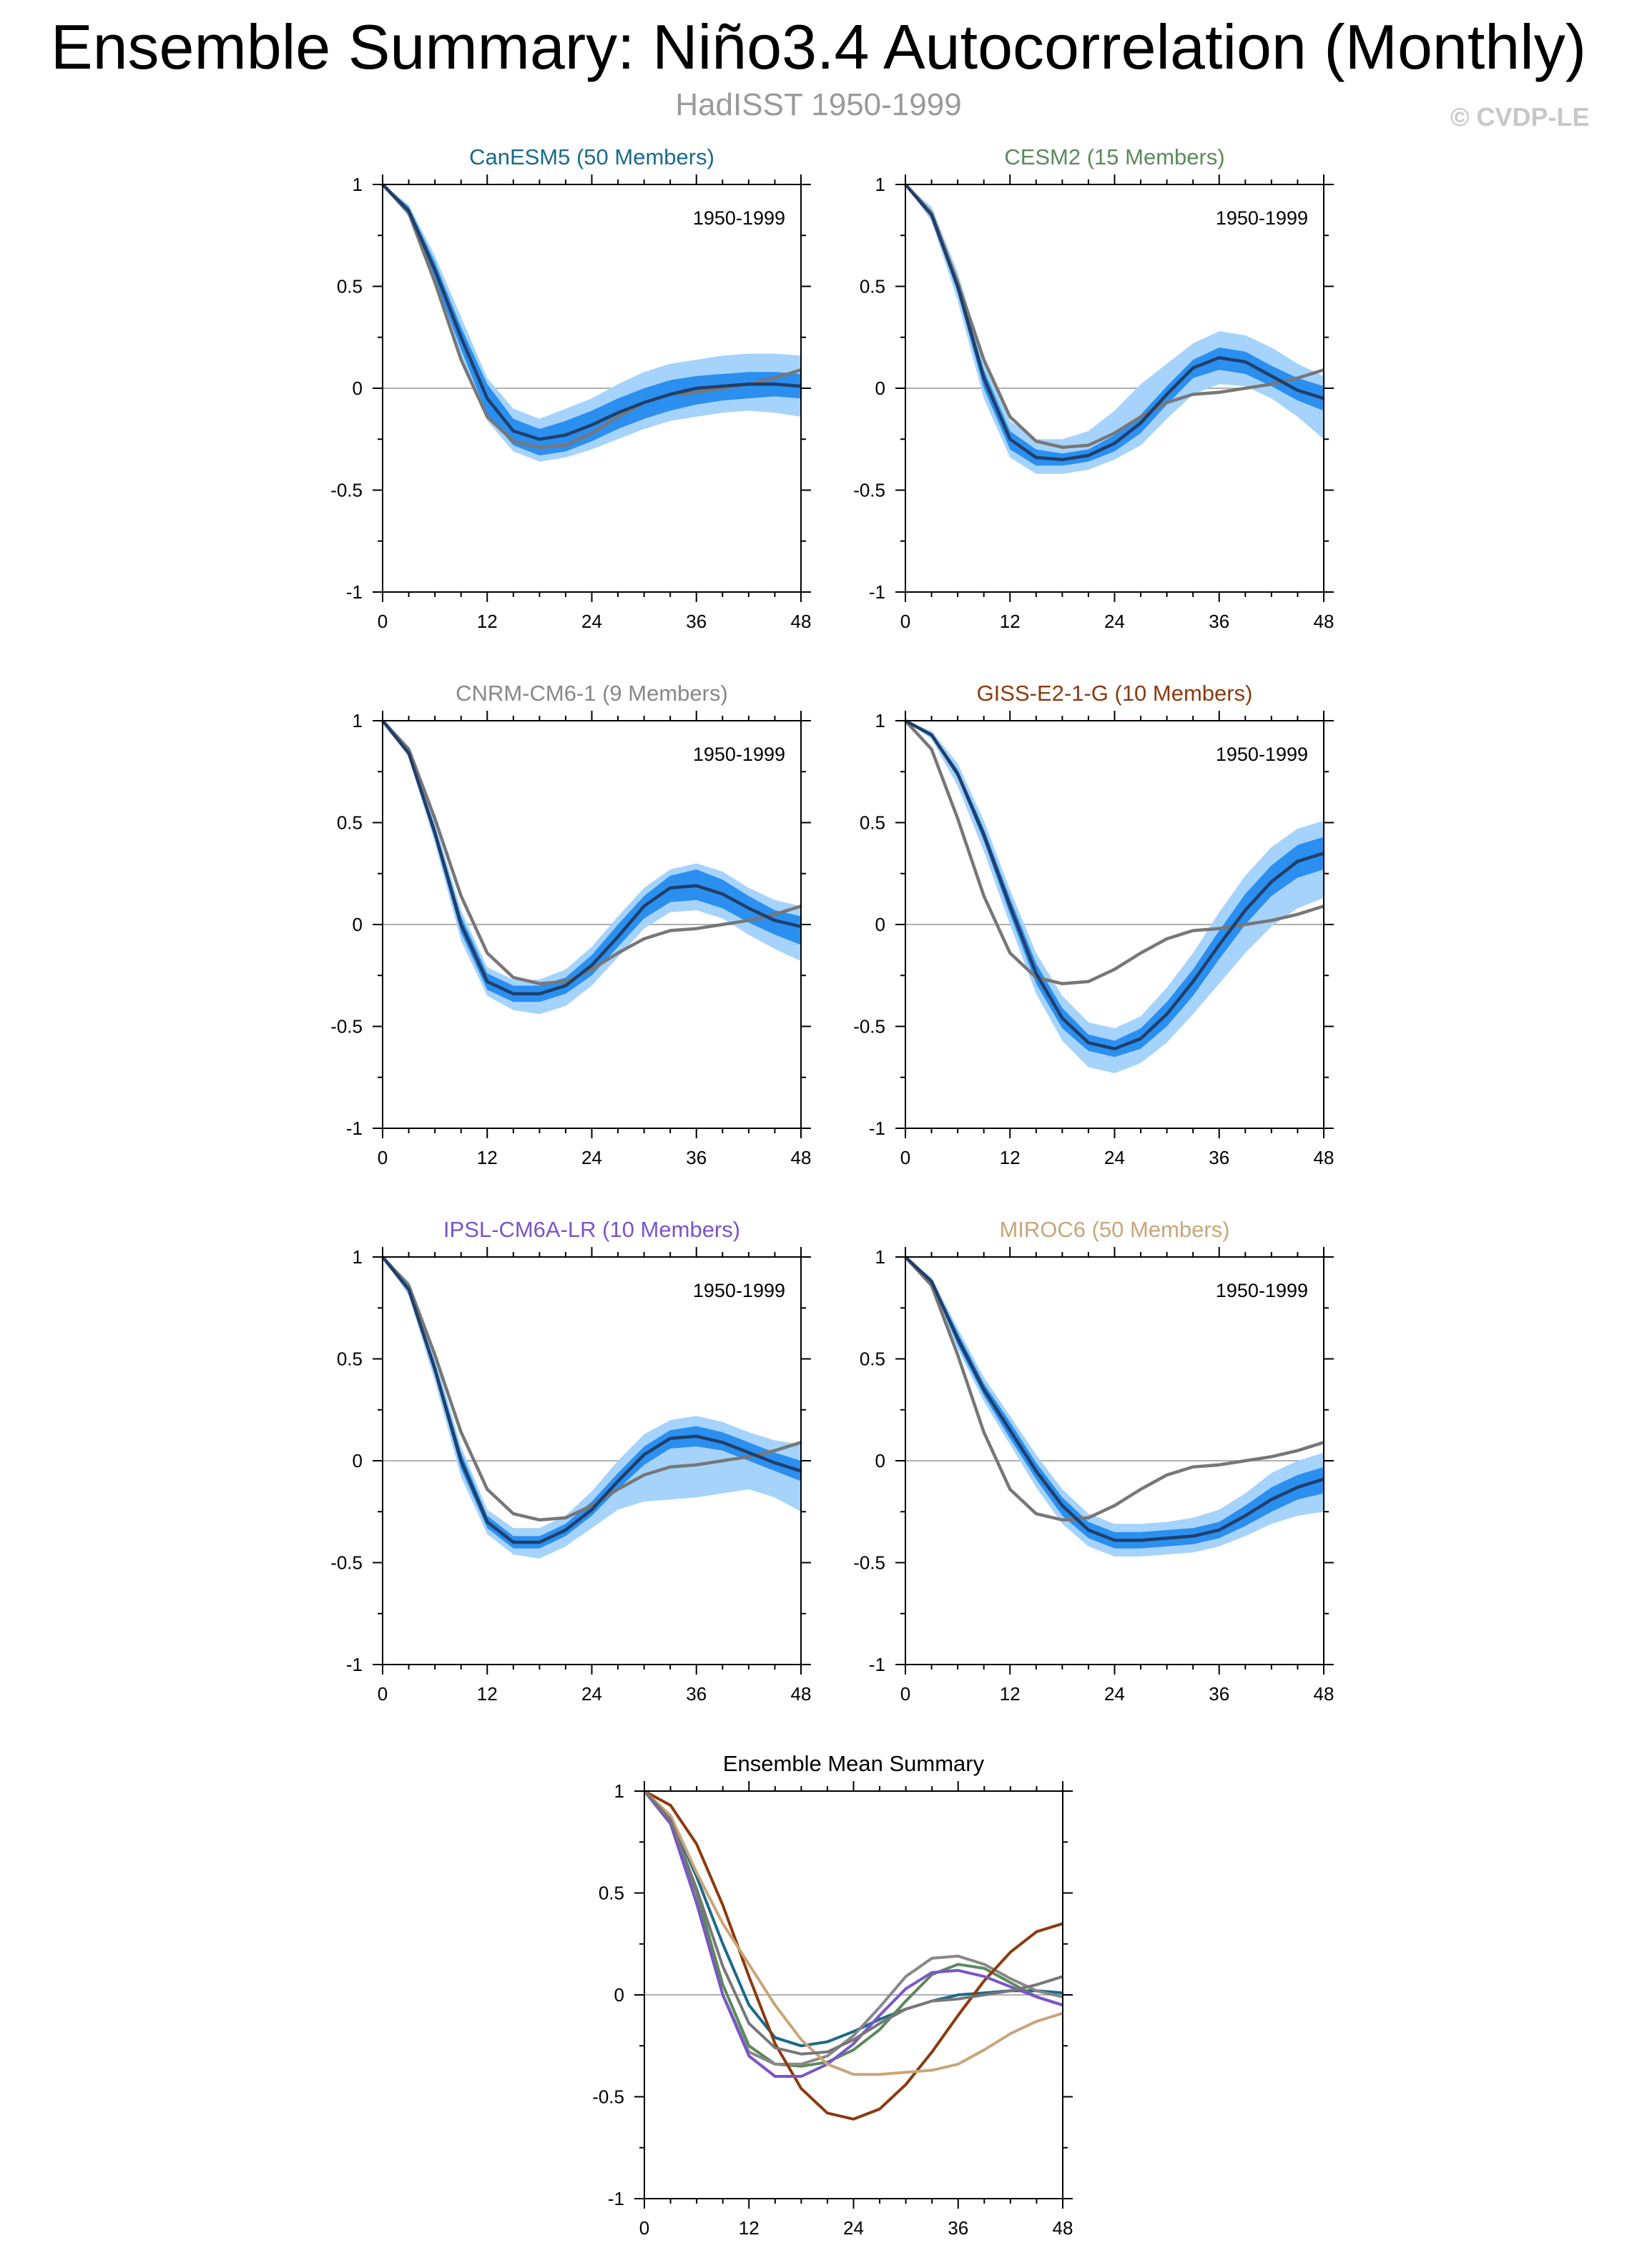 The height and width of the screenshot is (2268, 1637). What do you see at coordinates (818, 104) in the screenshot?
I see `page-subtitle: HadISST 1950-1999` at bounding box center [818, 104].